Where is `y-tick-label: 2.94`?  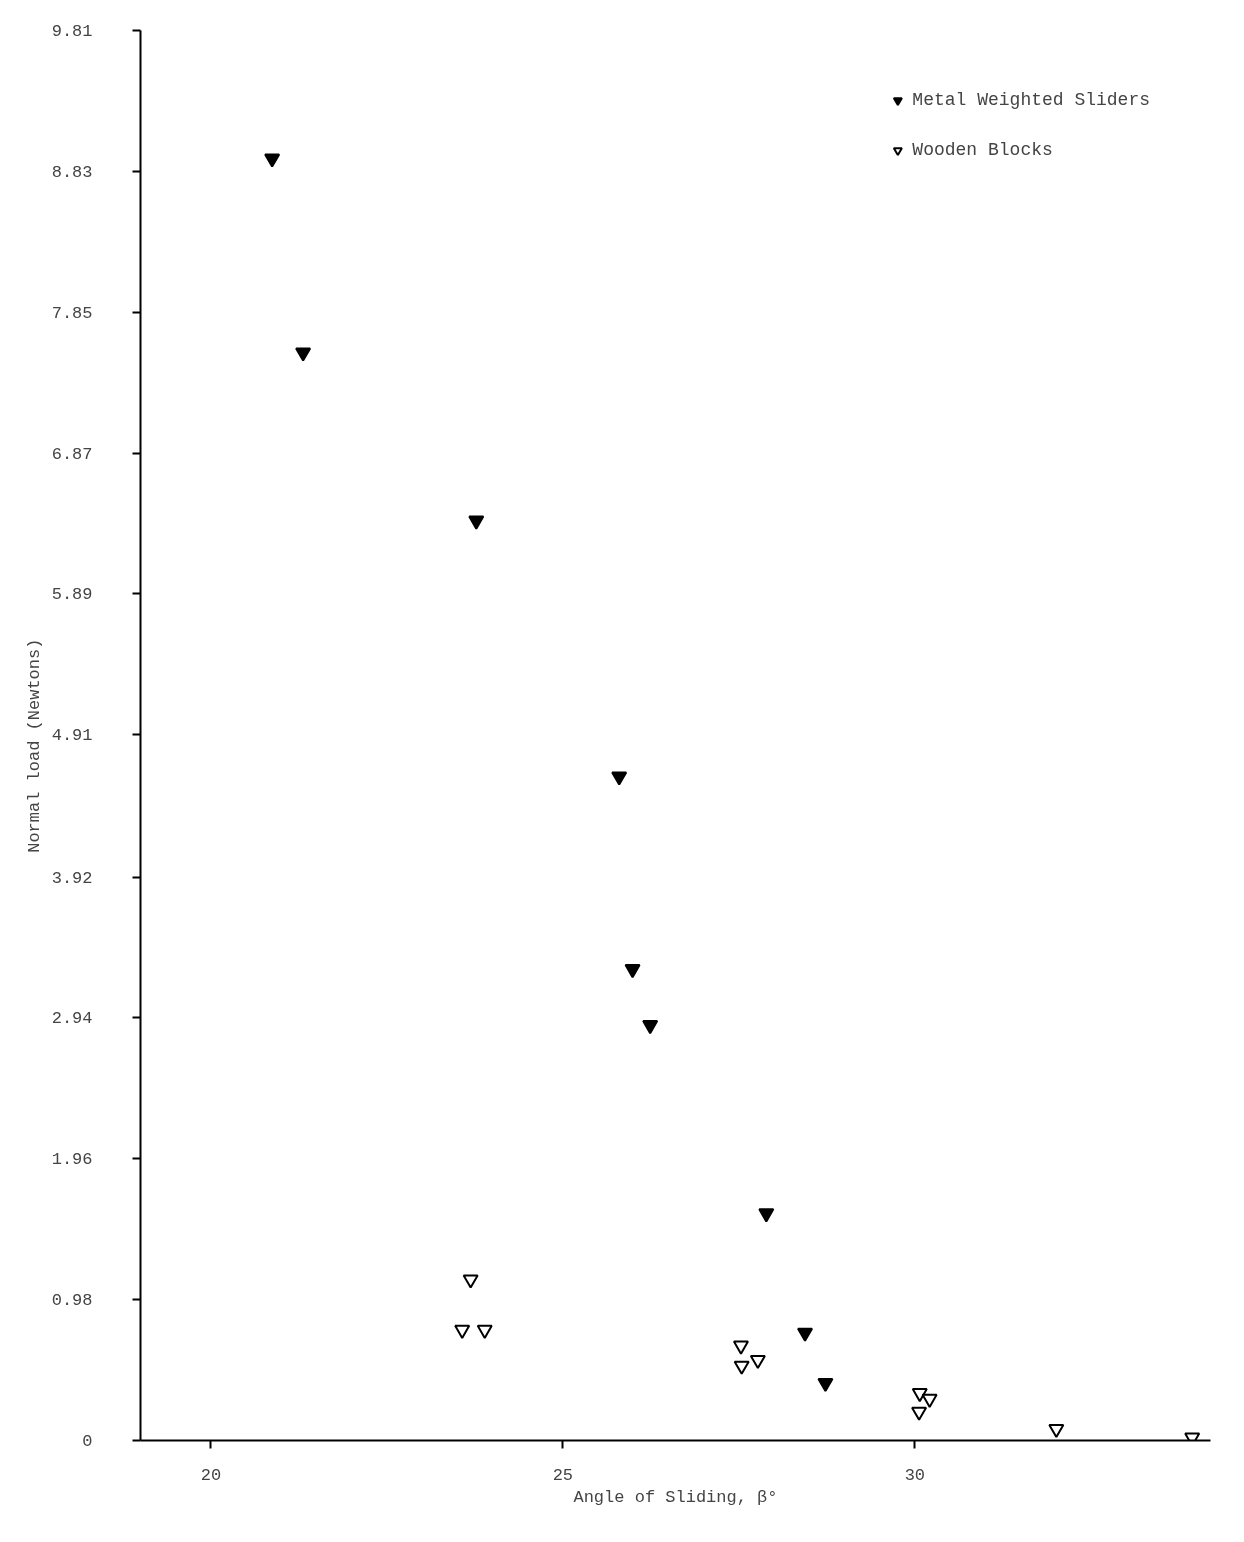 y-tick-label: 2.94 is located at coordinates (72, 1019).